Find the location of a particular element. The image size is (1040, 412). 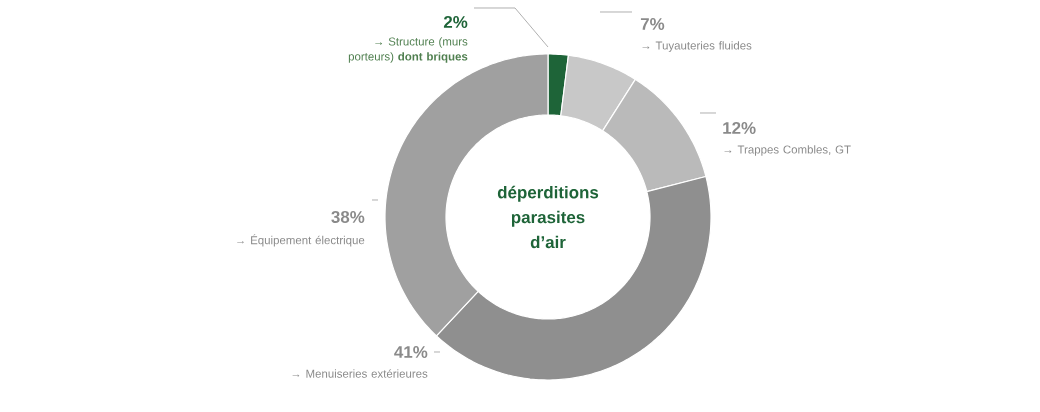

data-label: 12% is located at coordinates (739, 128).